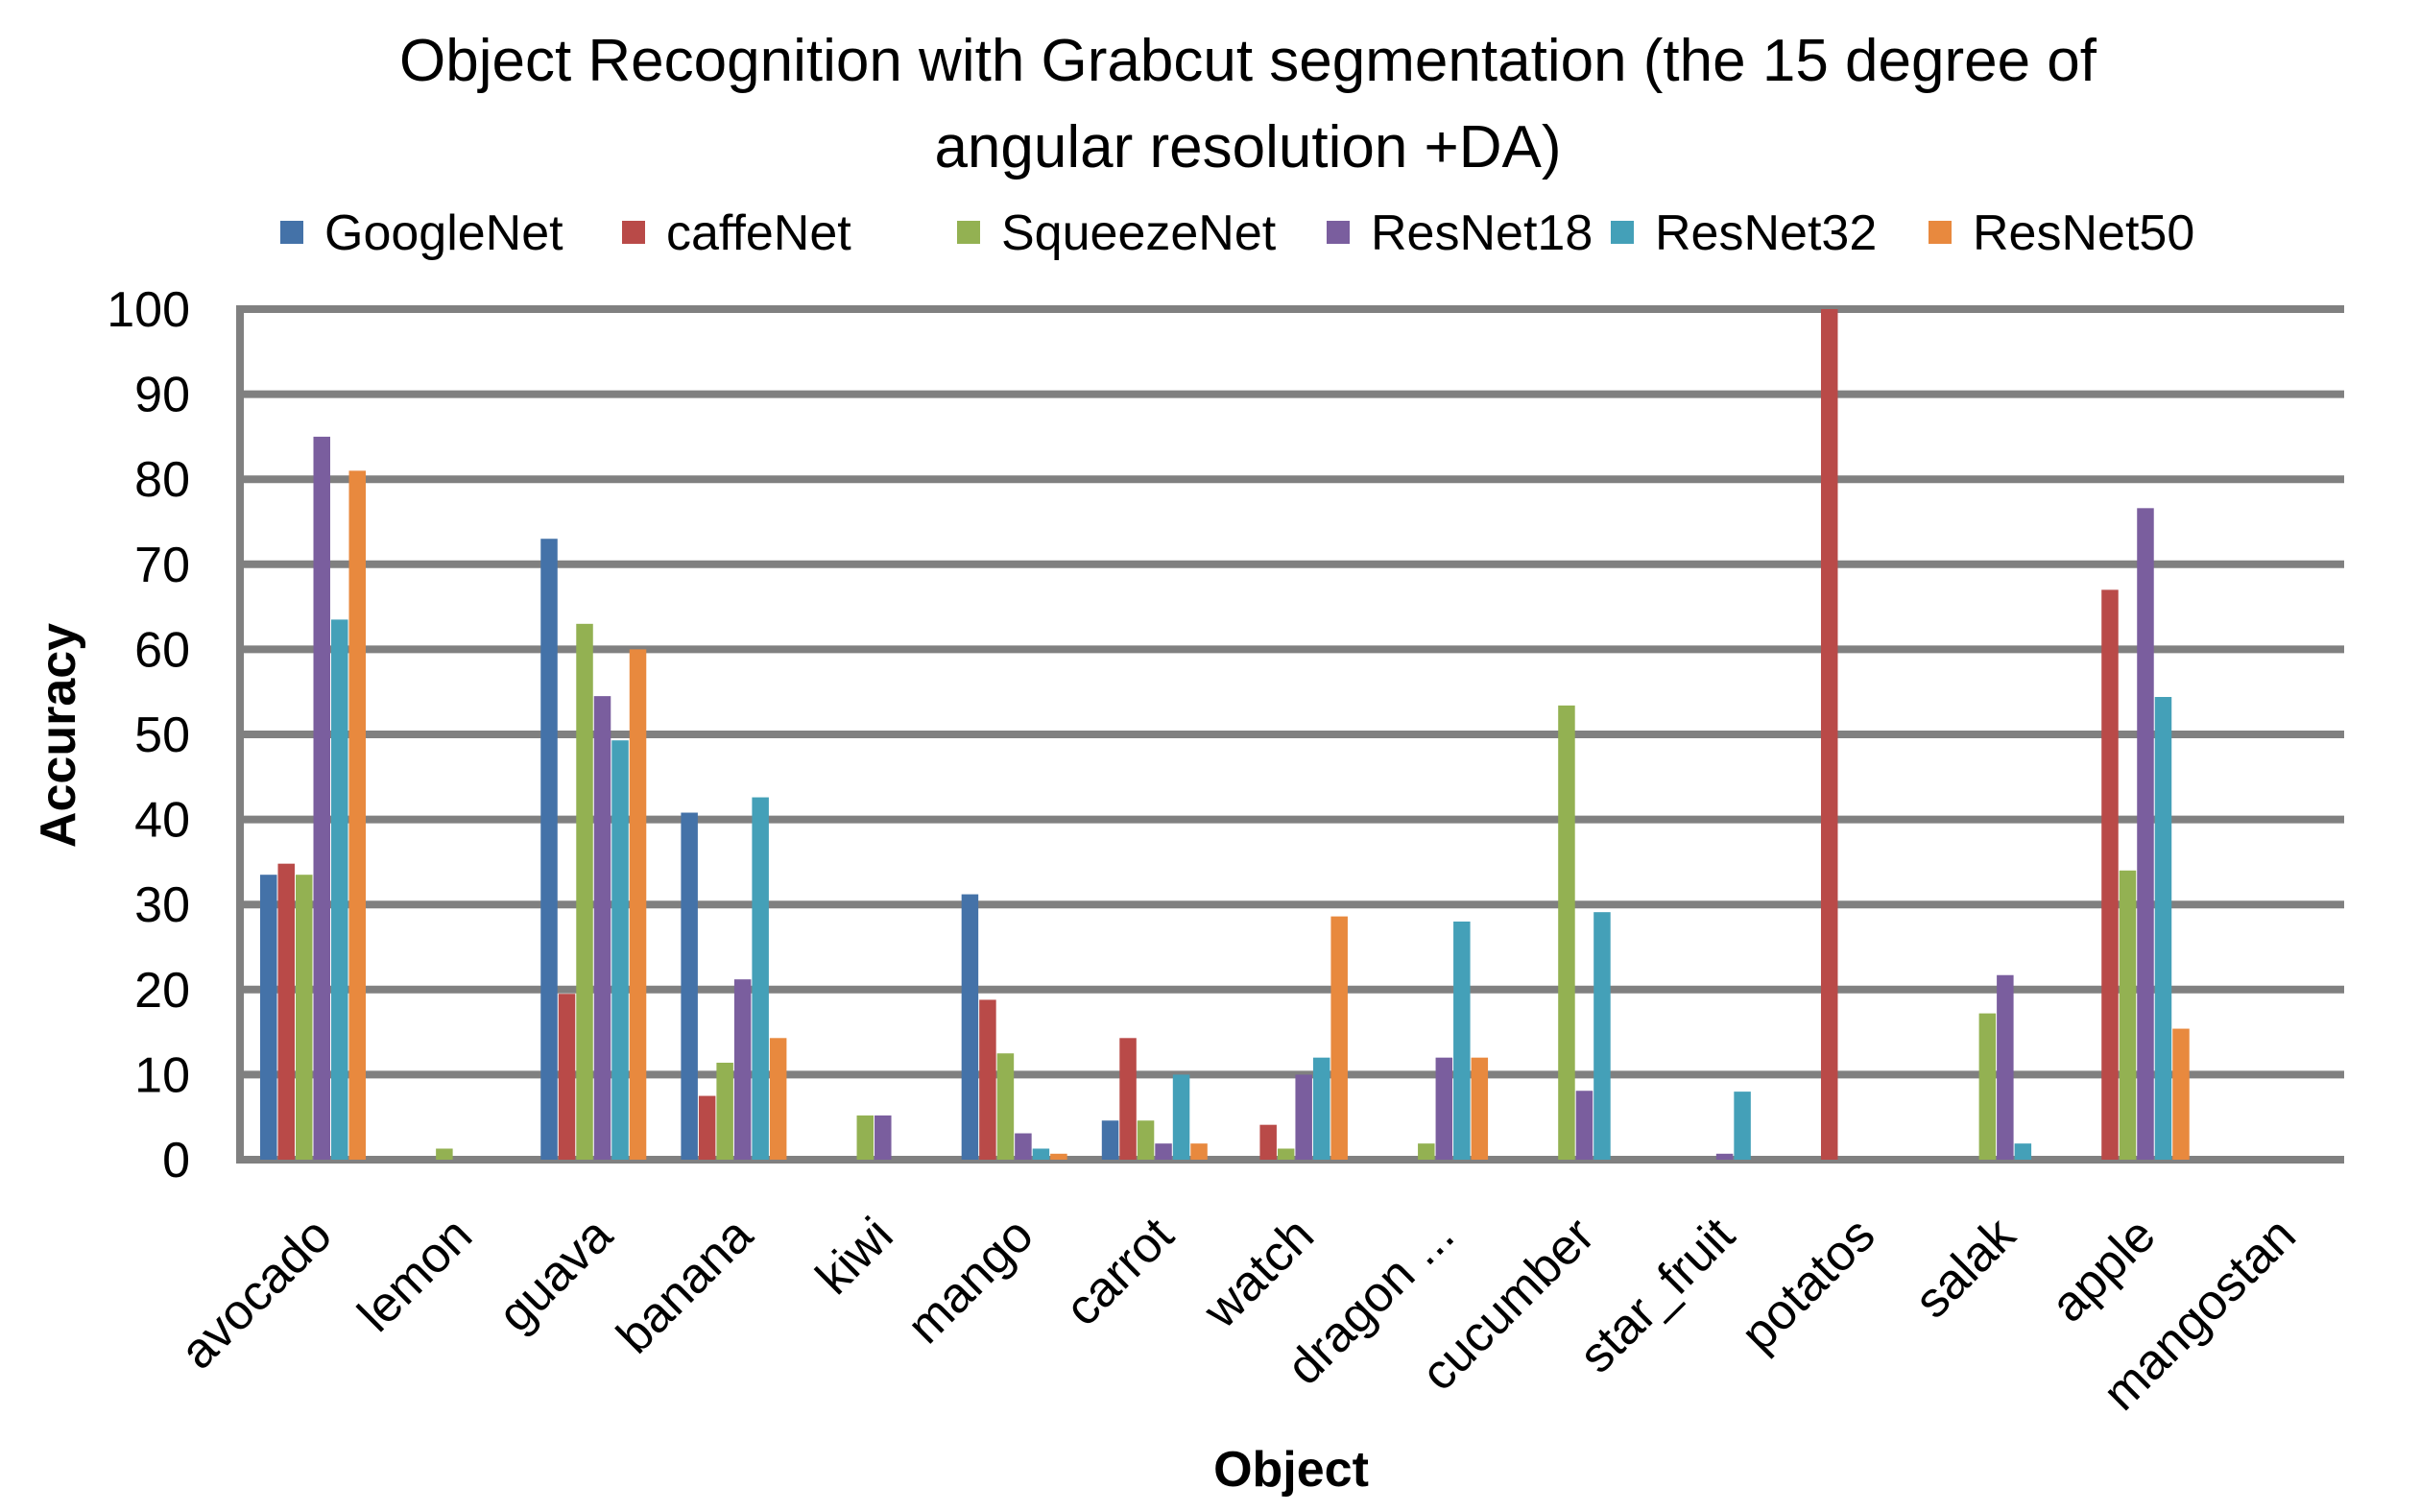 The image size is (2420, 1512). What do you see at coordinates (1829, 734) in the screenshot?
I see `bar-caffenet-potatos` at bounding box center [1829, 734].